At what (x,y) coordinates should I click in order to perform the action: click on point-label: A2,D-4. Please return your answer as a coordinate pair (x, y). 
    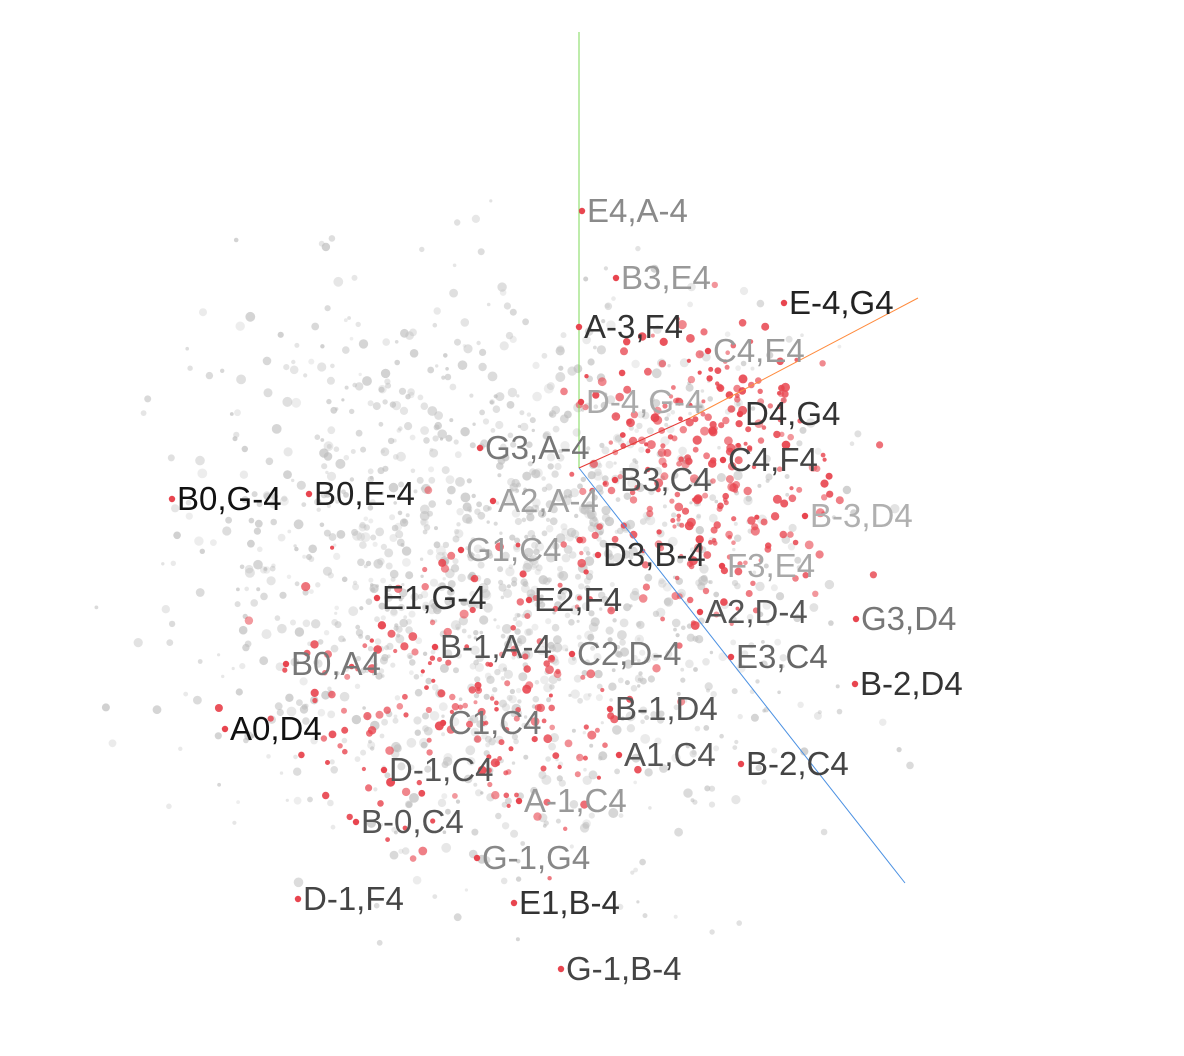
    Looking at the image, I should click on (756, 611).